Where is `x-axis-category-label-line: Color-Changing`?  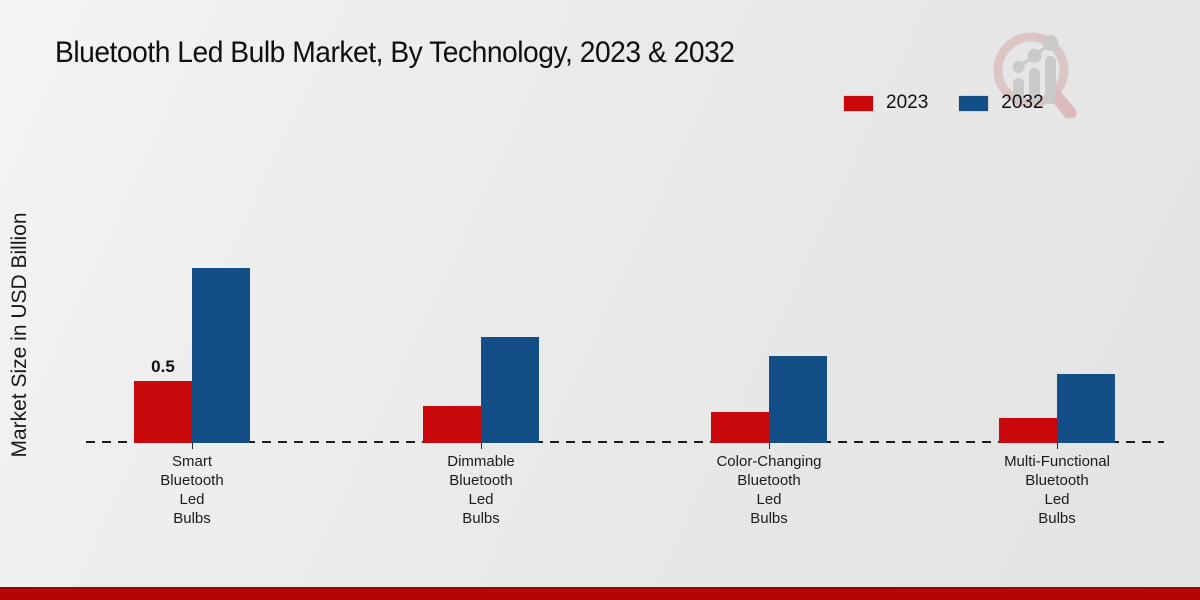
x-axis-category-label-line: Color-Changing is located at coordinates (769, 461).